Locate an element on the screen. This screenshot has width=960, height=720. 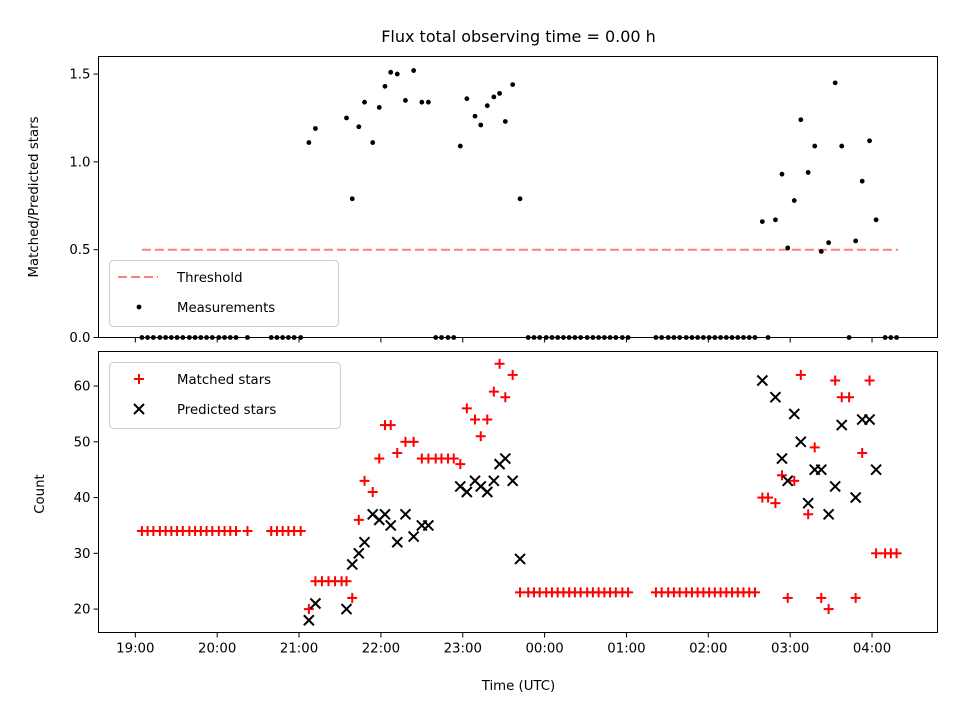
ratio-legend-box is located at coordinates (224, 293).